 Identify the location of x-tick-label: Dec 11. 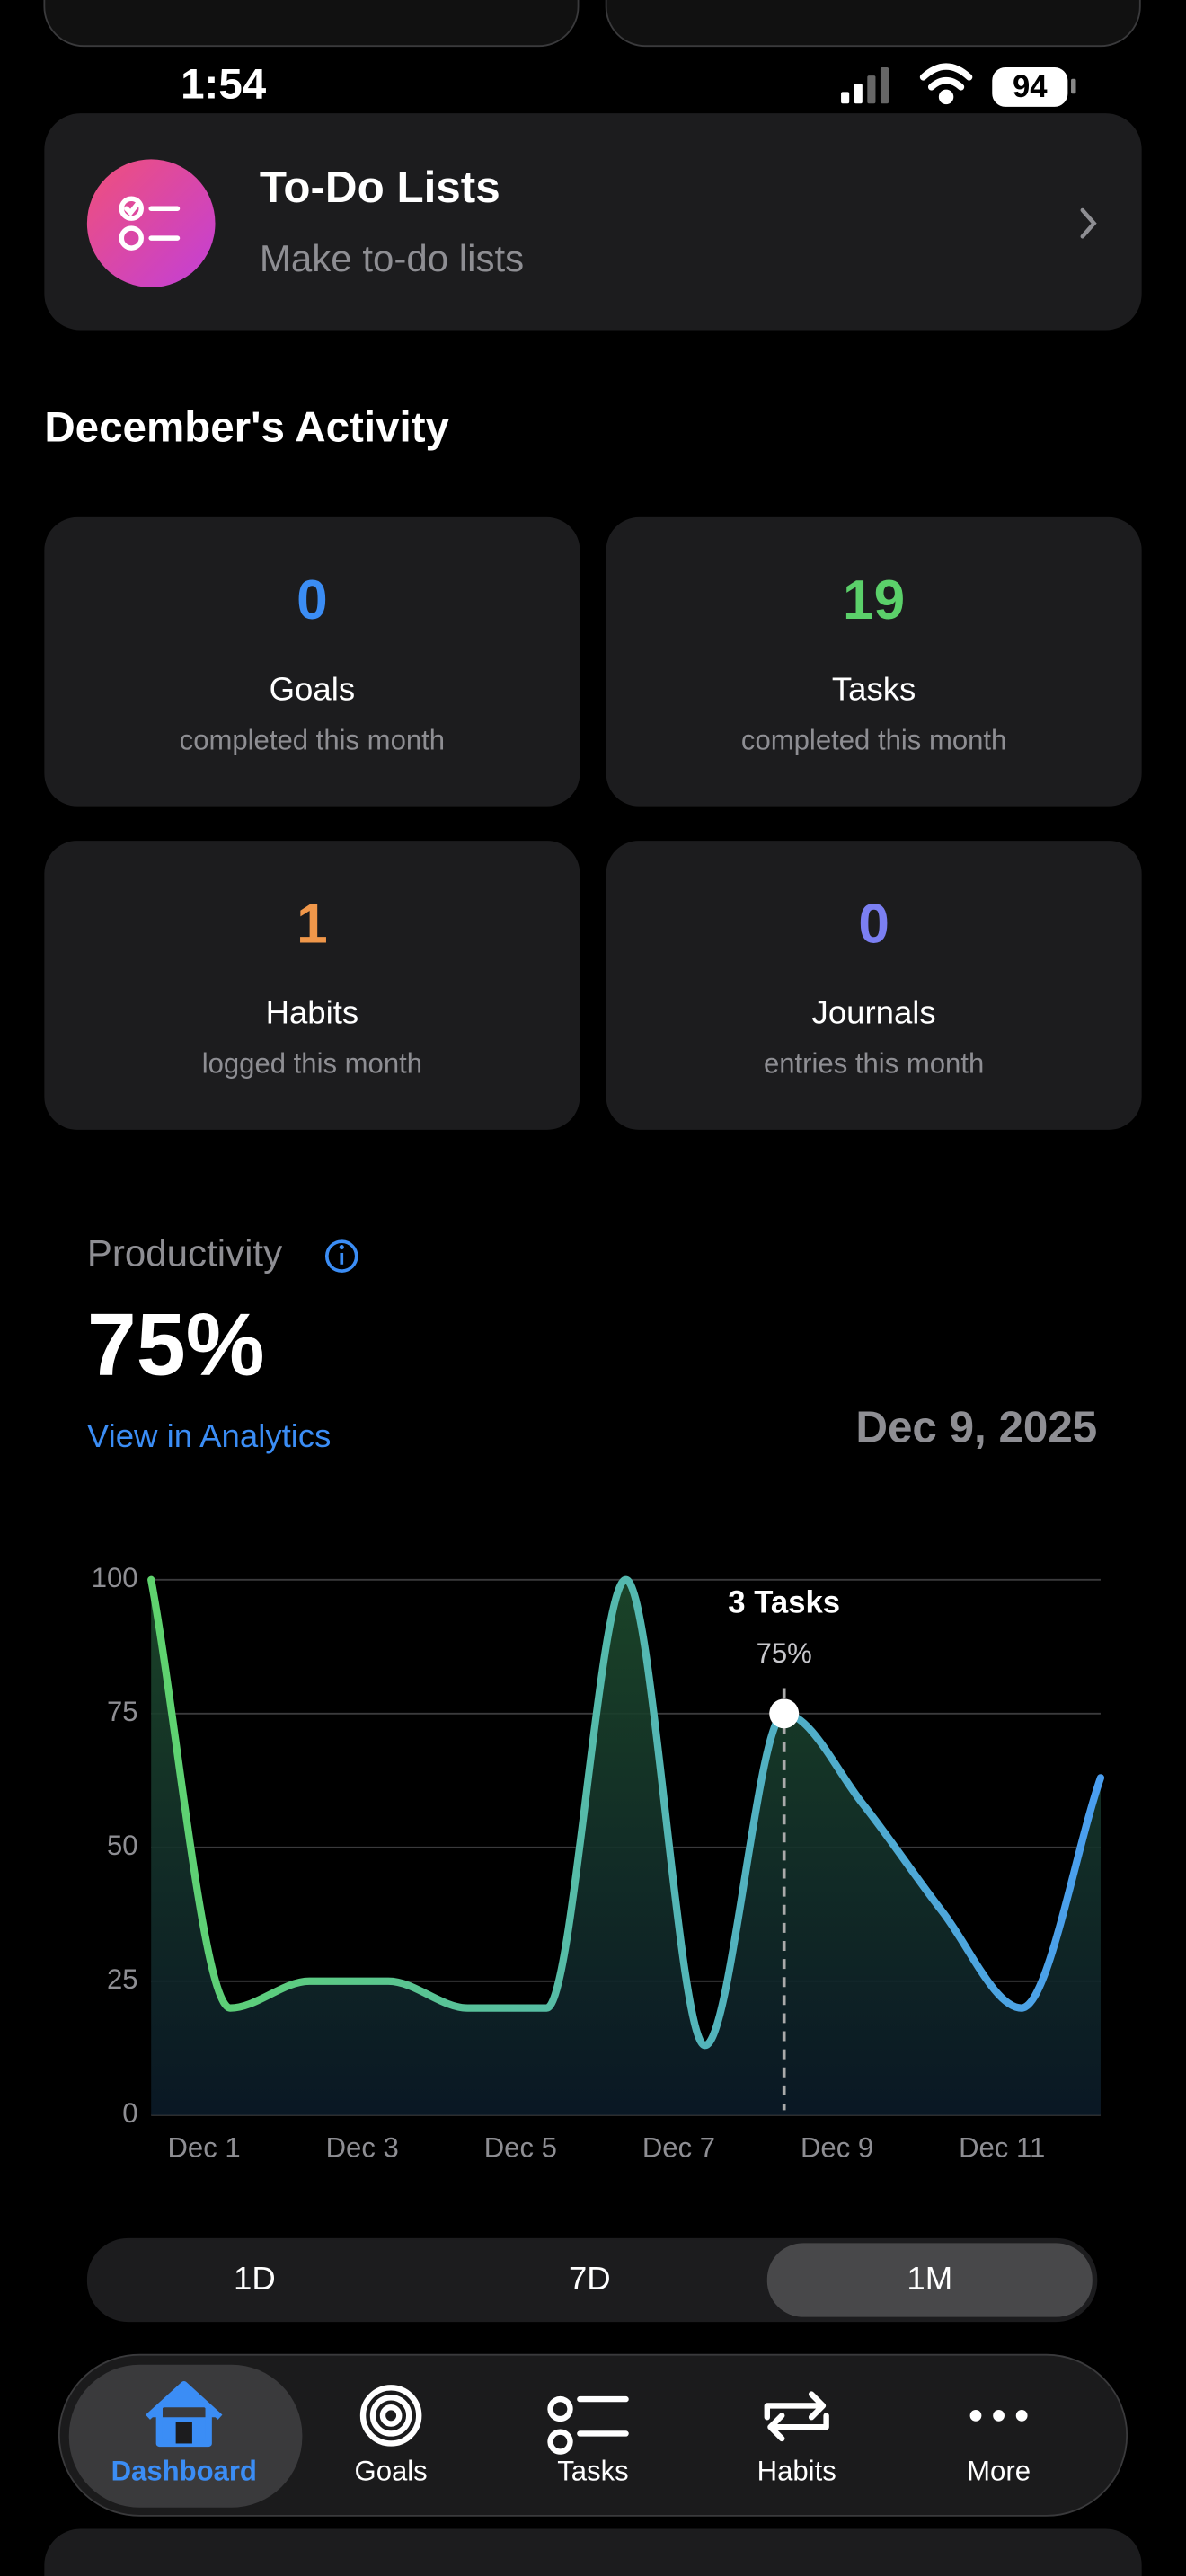
(1002, 2147).